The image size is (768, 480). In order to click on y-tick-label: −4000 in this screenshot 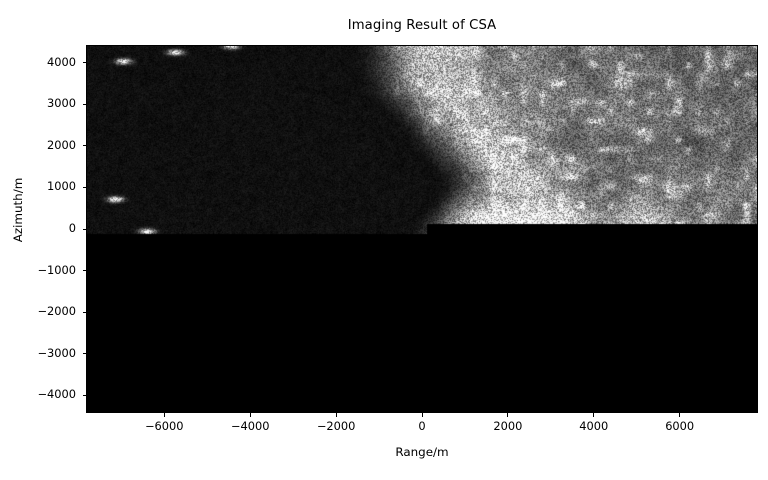, I will do `click(56, 394)`.